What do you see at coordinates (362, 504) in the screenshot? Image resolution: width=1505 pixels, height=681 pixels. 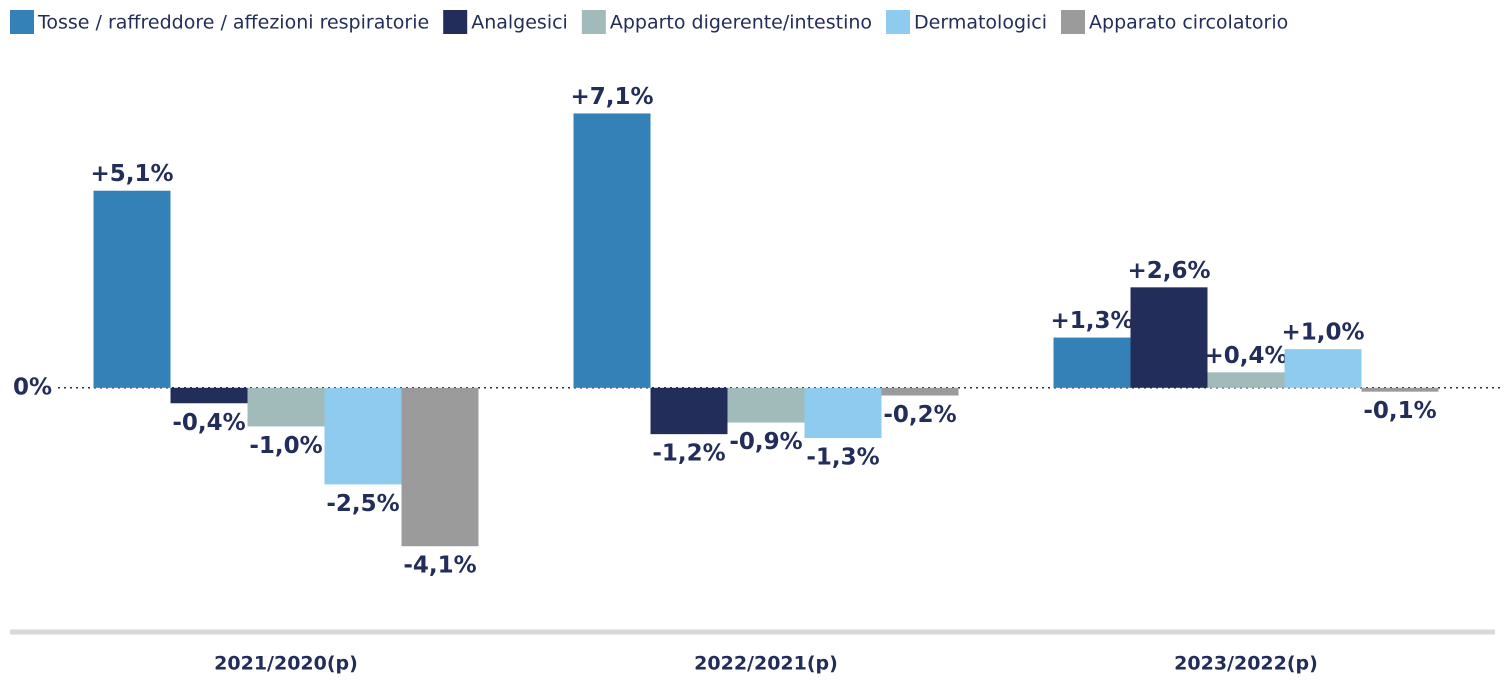 I see `data-label: -2,5%` at bounding box center [362, 504].